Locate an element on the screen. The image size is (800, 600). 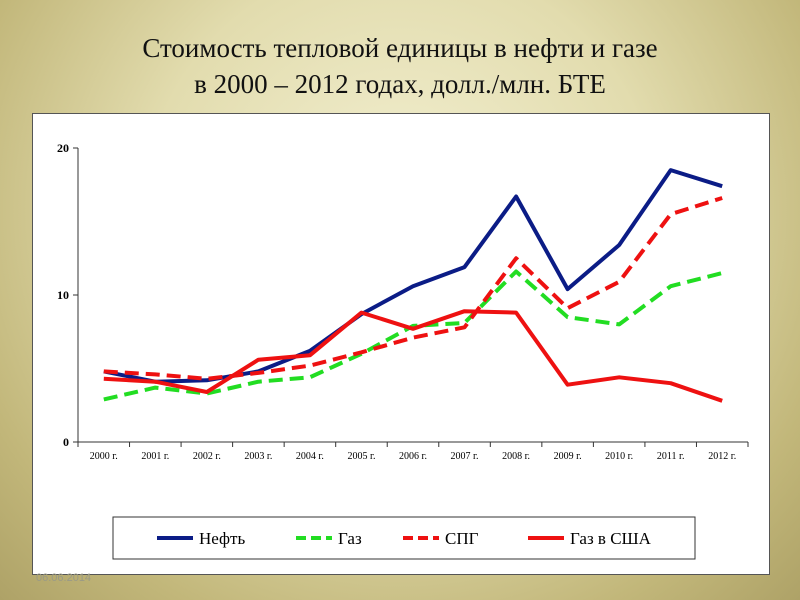
x-tick-label-3: 2003 г. is located at coordinates (258, 456).